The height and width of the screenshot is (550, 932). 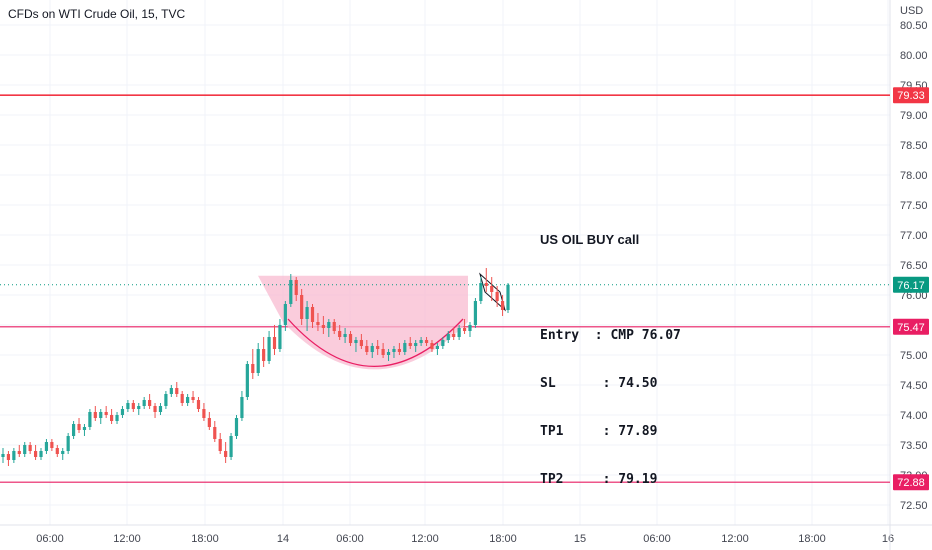 What do you see at coordinates (375, 343) in the screenshot?
I see `cup-curve` at bounding box center [375, 343].